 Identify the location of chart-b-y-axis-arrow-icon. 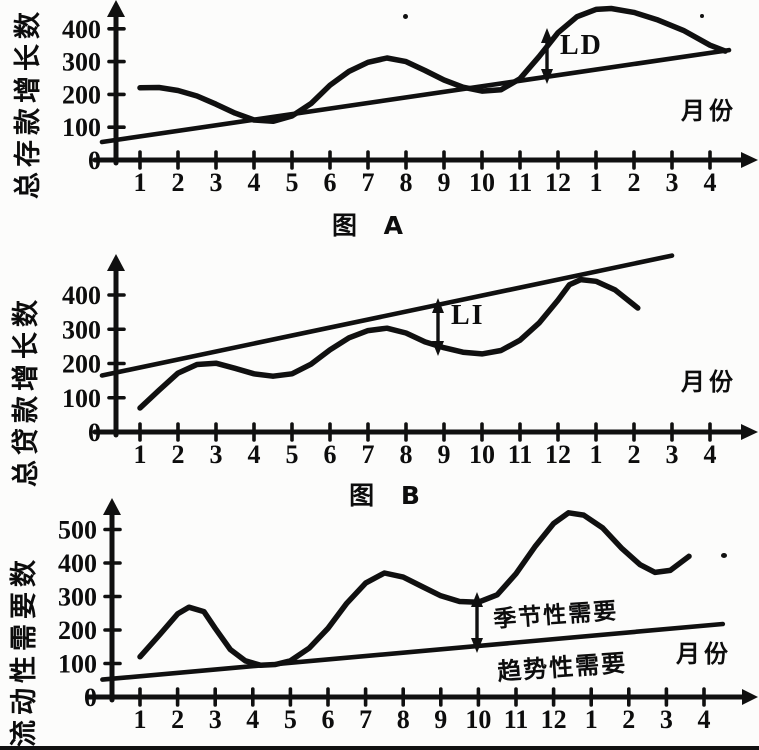
(116, 262).